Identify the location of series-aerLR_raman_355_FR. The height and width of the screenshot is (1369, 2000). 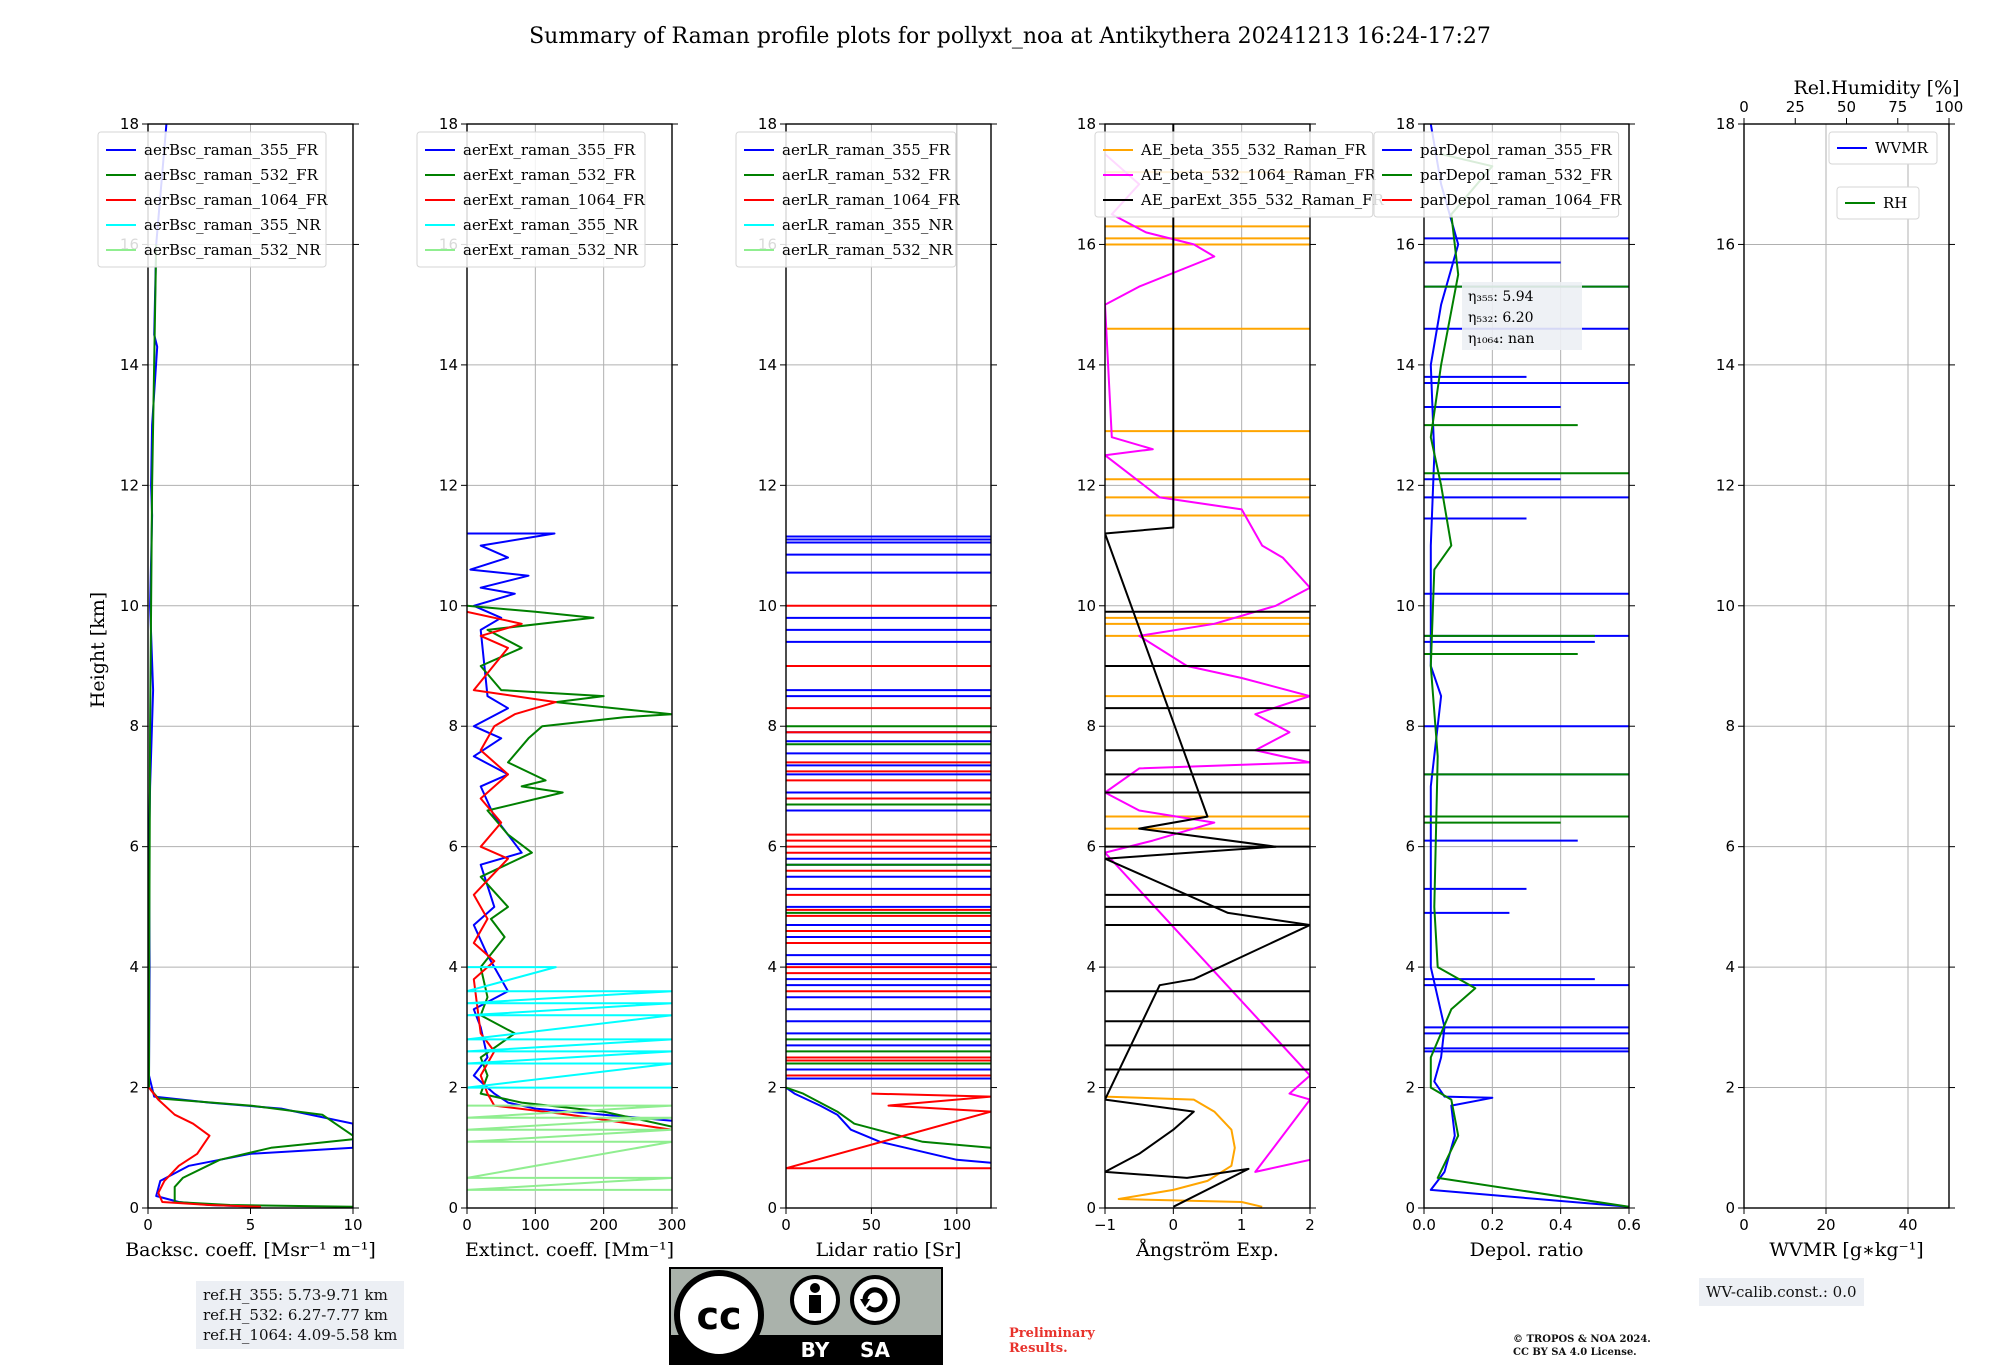
(888, 849).